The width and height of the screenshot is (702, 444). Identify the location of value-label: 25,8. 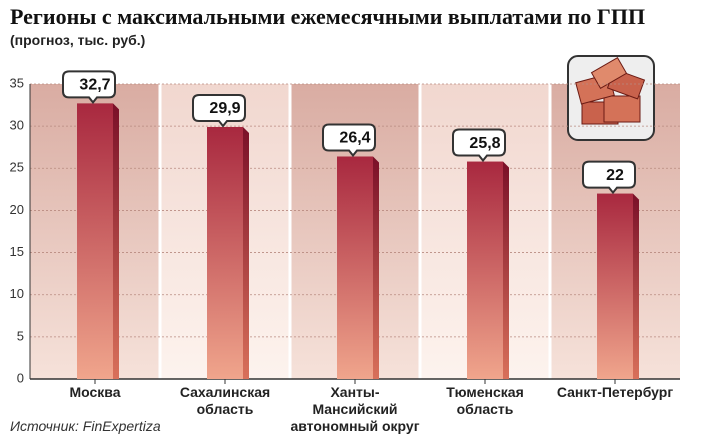
(484, 143).